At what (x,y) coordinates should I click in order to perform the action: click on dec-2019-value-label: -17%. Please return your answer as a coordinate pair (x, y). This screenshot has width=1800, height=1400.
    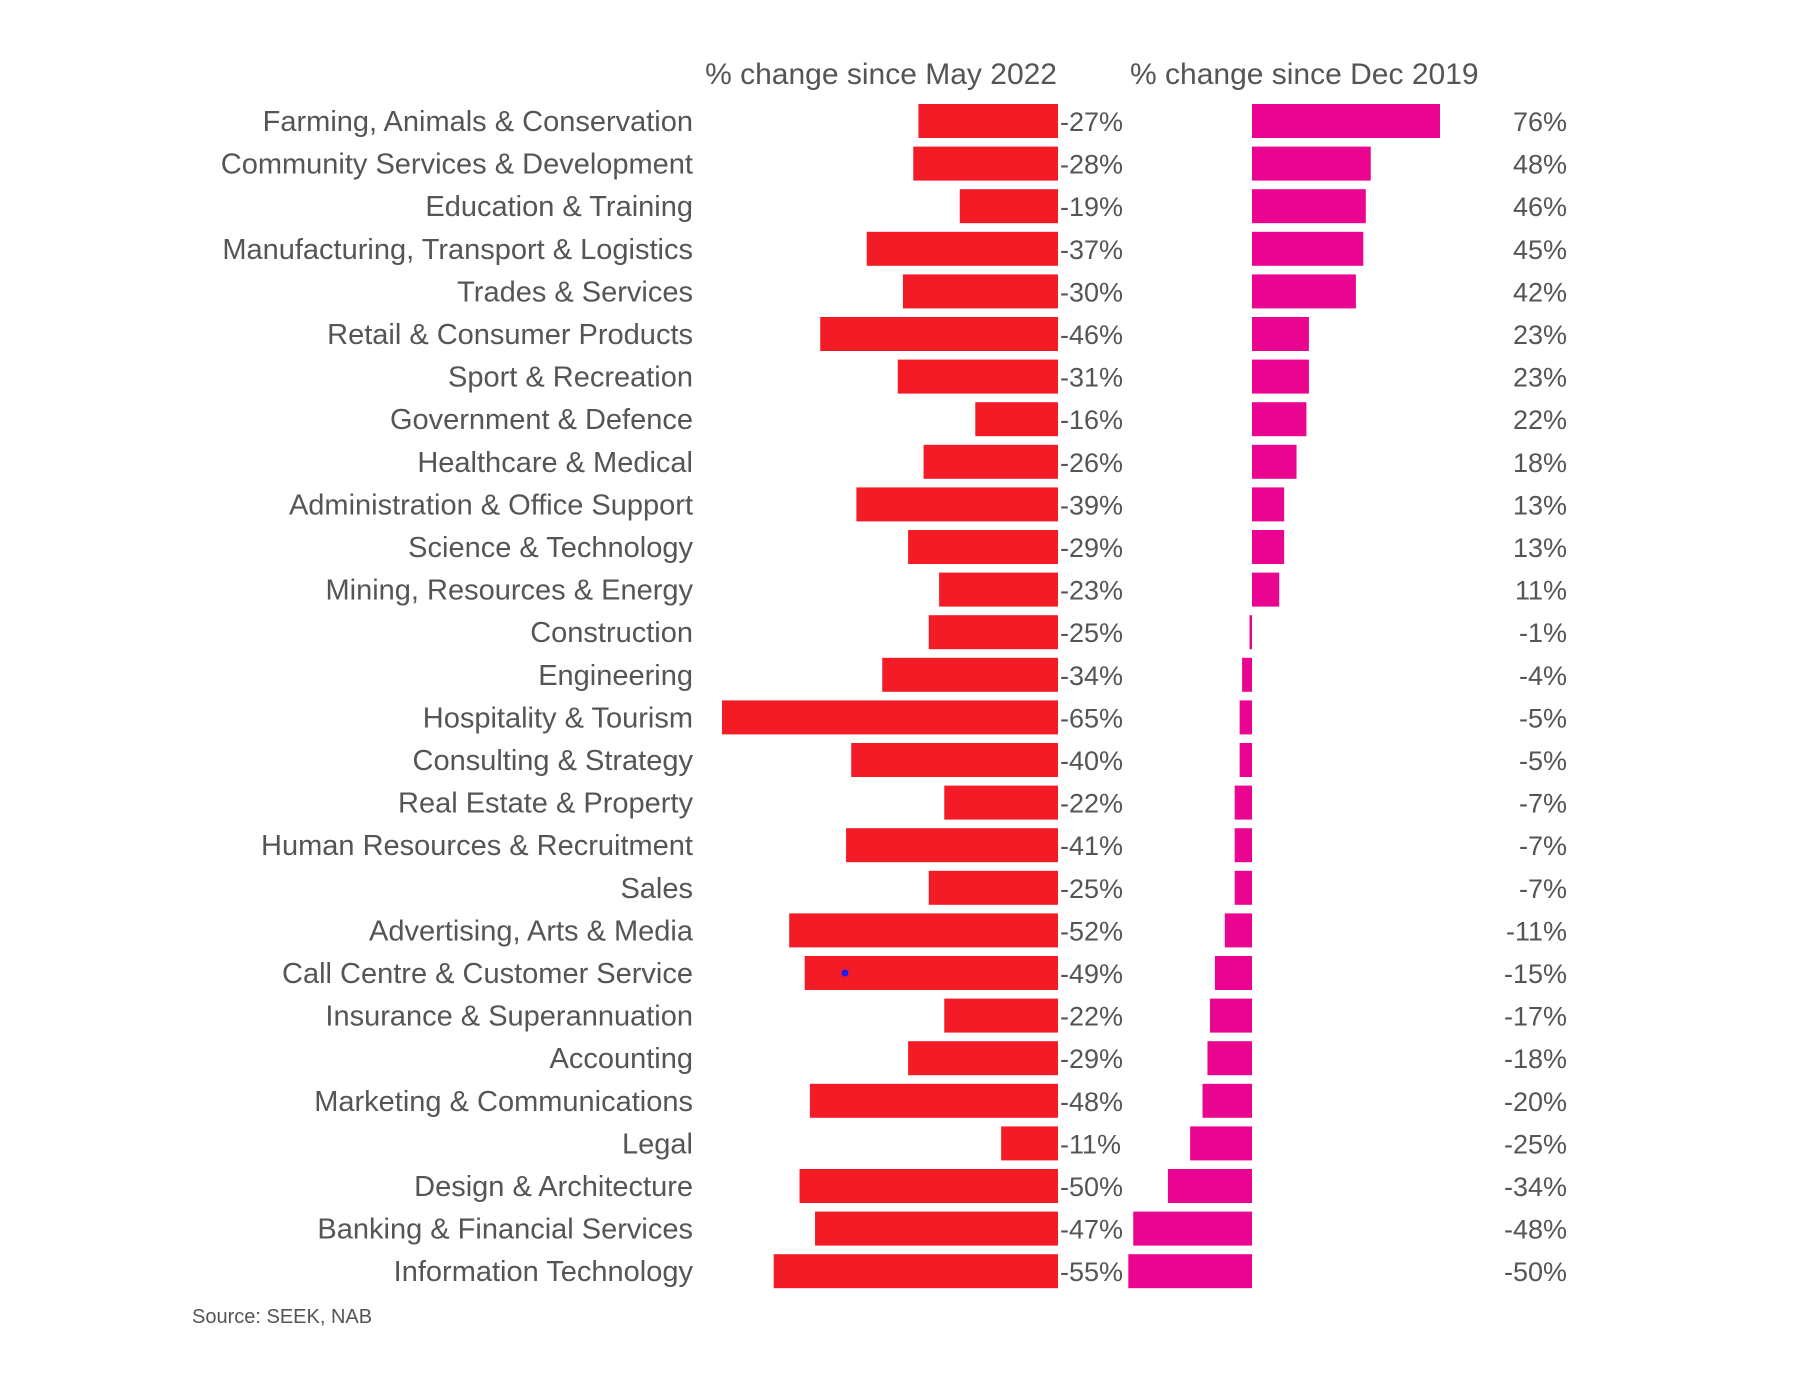
    Looking at the image, I should click on (1535, 1017).